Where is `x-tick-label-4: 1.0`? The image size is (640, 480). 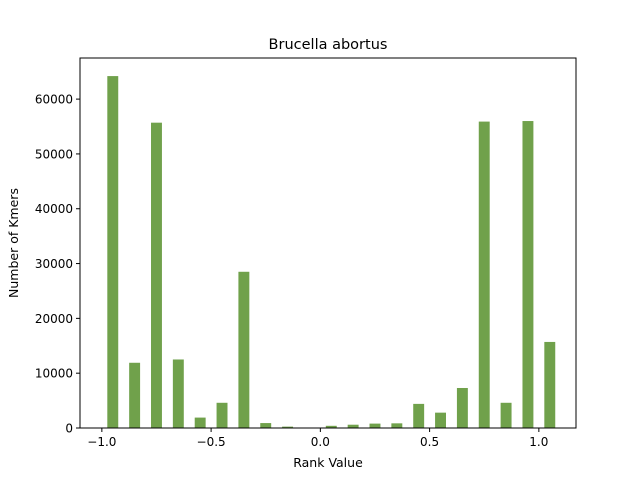 x-tick-label-4: 1.0 is located at coordinates (538, 442).